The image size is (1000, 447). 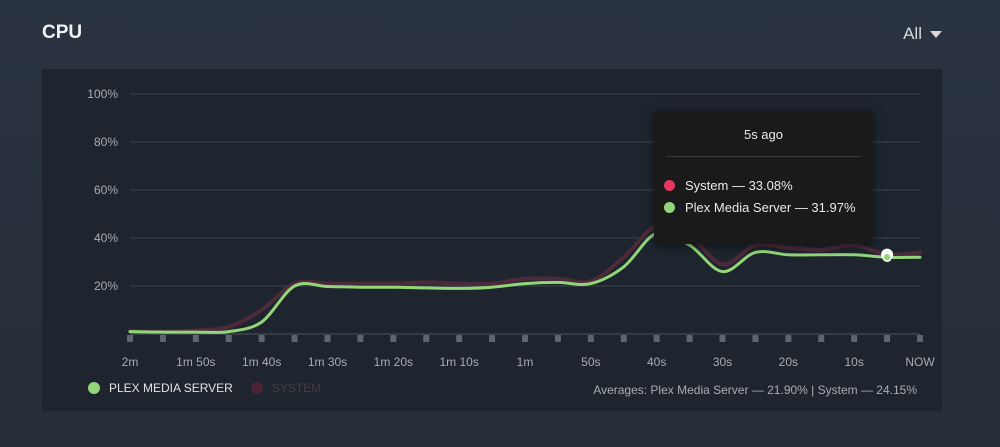 I want to click on legend-label-plex: PLEX MEDIA SERVER, so click(x=171, y=388).